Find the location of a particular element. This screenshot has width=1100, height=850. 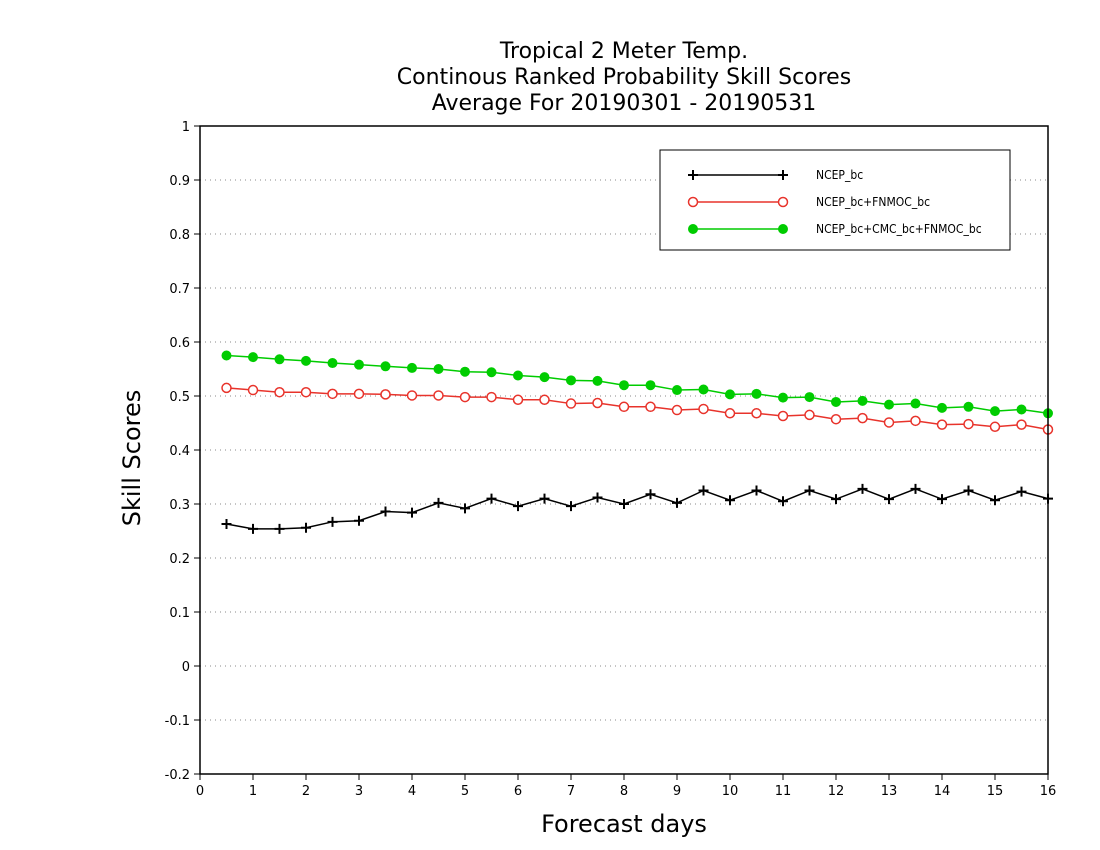

x-tick-label: 9 is located at coordinates (677, 791).